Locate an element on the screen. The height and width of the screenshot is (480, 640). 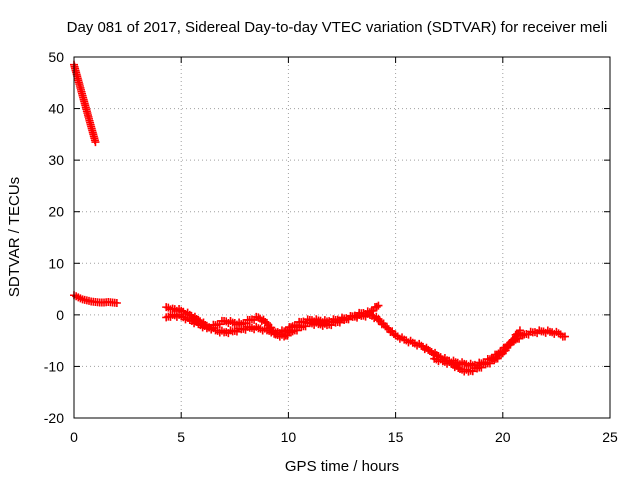
y-tick-label: 50 is located at coordinates (56, 57).